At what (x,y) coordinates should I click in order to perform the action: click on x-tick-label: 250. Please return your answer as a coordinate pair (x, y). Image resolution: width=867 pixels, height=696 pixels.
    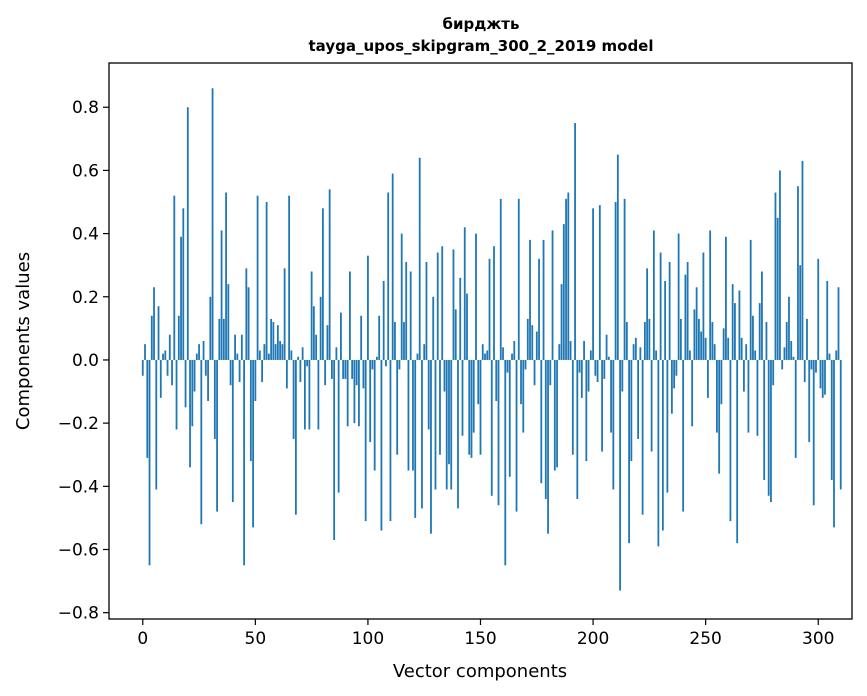
    Looking at the image, I should click on (705, 639).